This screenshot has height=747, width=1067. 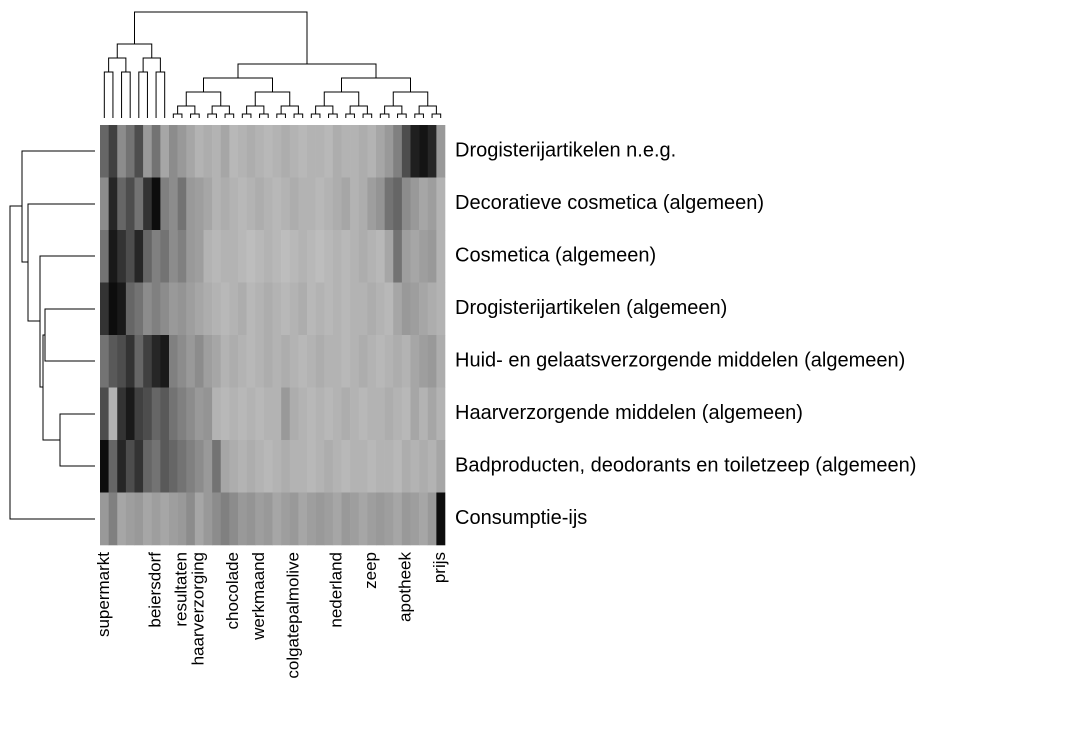 What do you see at coordinates (555, 256) in the screenshot?
I see `row-label: Cosmetica (algemeen)` at bounding box center [555, 256].